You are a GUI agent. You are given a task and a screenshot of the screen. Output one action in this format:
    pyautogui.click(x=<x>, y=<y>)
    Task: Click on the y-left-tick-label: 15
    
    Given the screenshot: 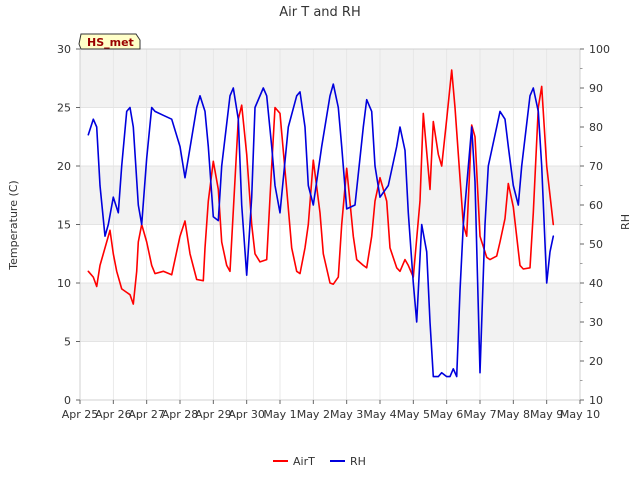 What is the action you would take?
    pyautogui.click(x=64, y=225)
    